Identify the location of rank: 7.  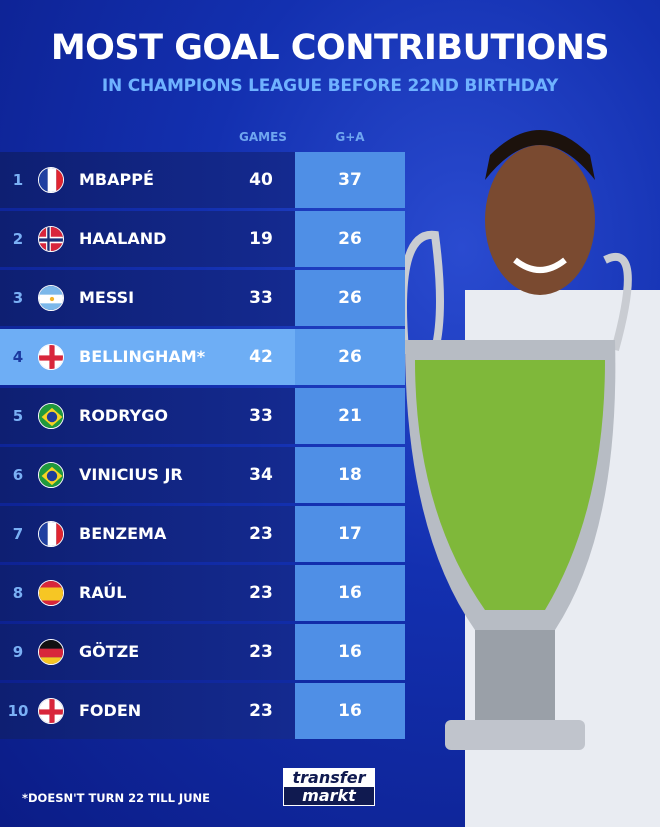
(18, 534).